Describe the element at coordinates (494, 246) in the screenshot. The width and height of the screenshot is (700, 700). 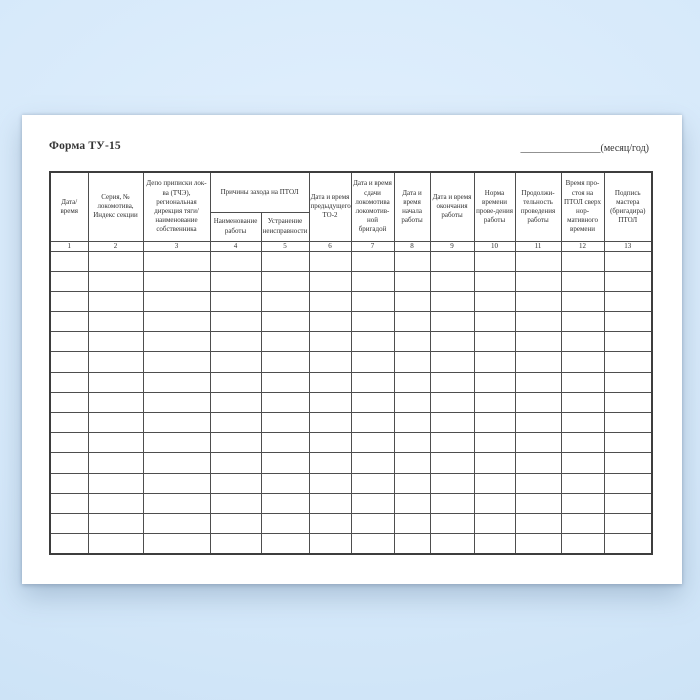
I see `column-number: 10` at that location.